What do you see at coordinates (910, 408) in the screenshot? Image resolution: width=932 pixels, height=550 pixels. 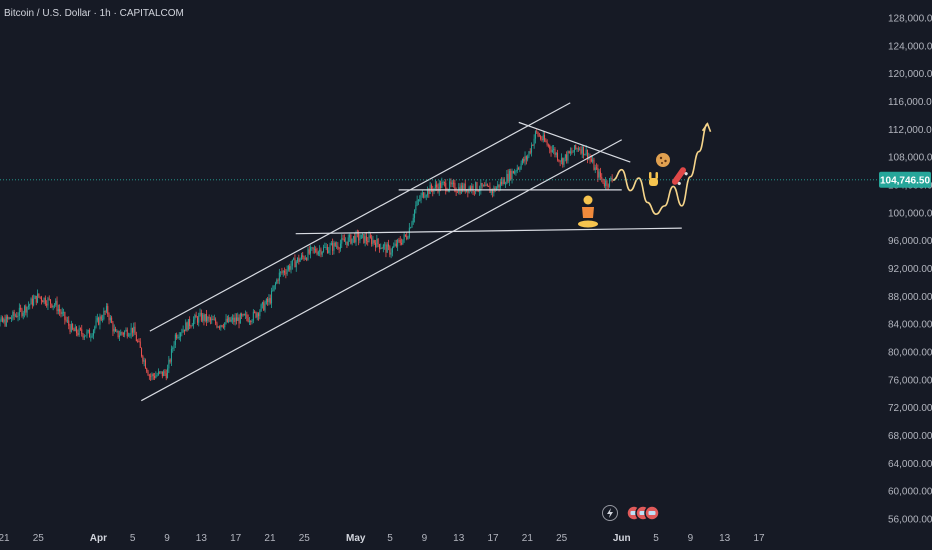 I see `y-tick-label: 72,000.00` at bounding box center [910, 408].